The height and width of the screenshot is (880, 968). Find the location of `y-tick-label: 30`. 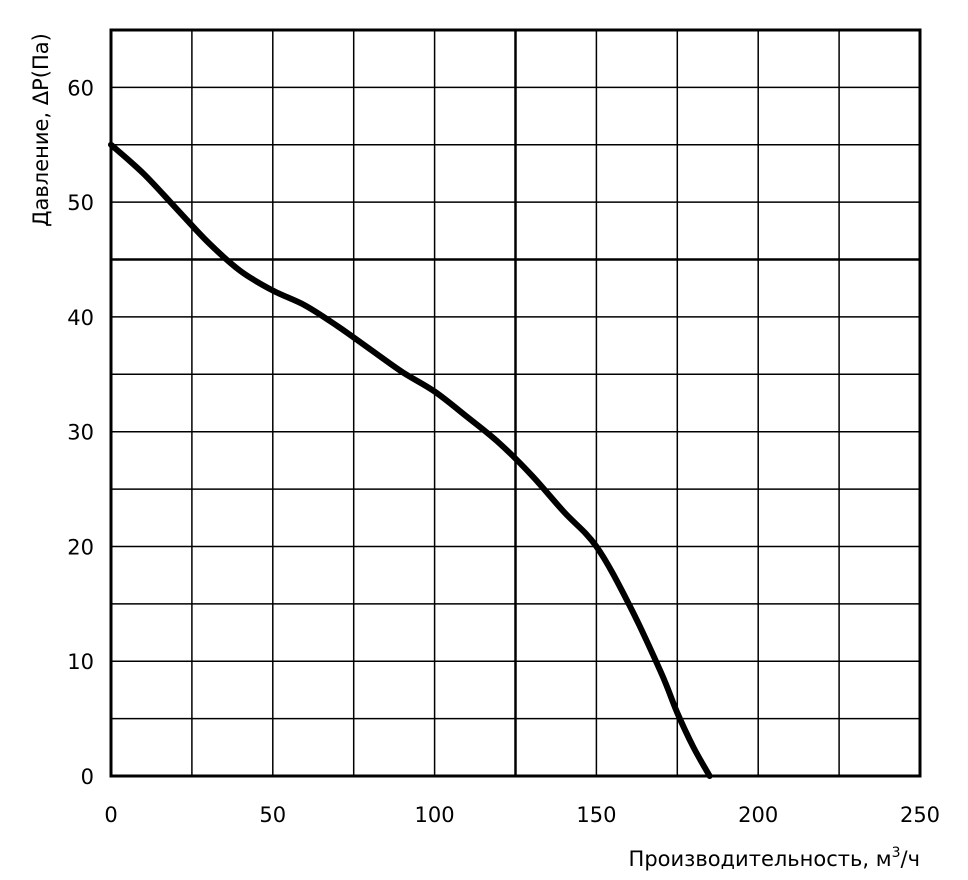

y-tick-label: 30 is located at coordinates (80, 433).